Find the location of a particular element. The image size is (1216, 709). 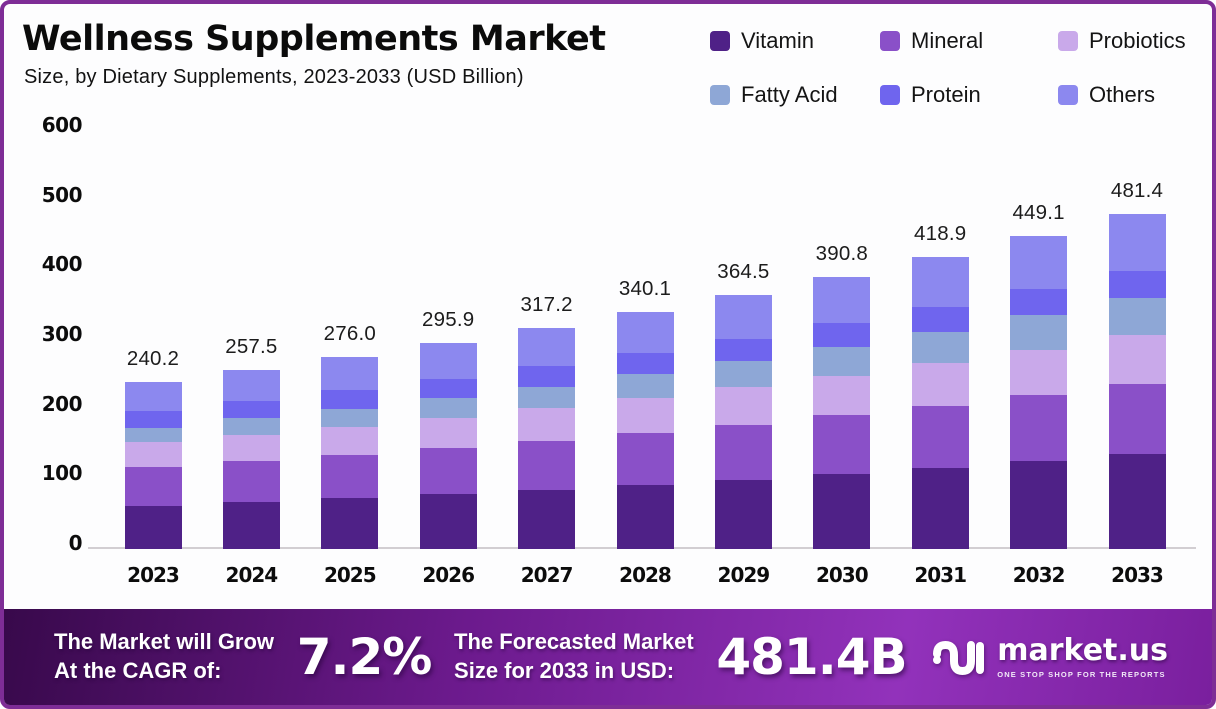

brand-name: market.us is located at coordinates (1082, 650).